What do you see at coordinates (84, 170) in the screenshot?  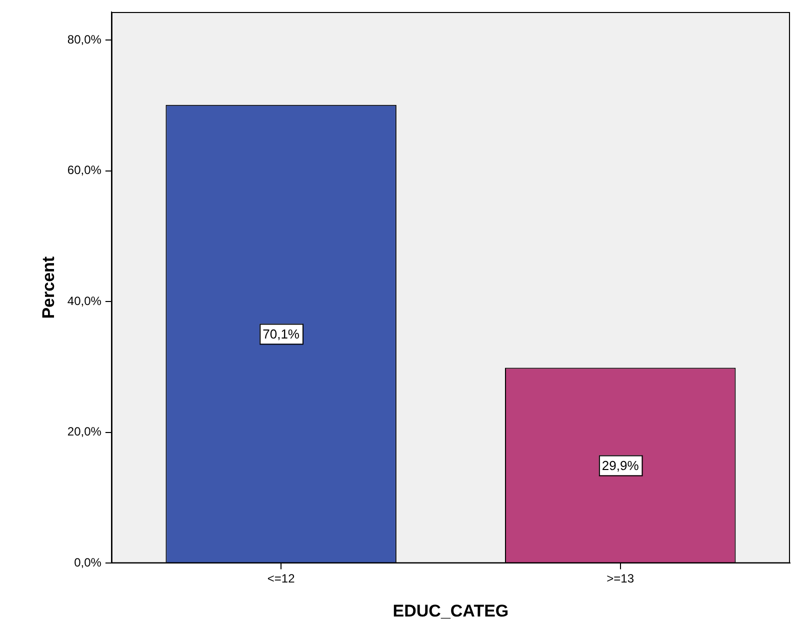 I see `y-tick-label: 60,0%` at bounding box center [84, 170].